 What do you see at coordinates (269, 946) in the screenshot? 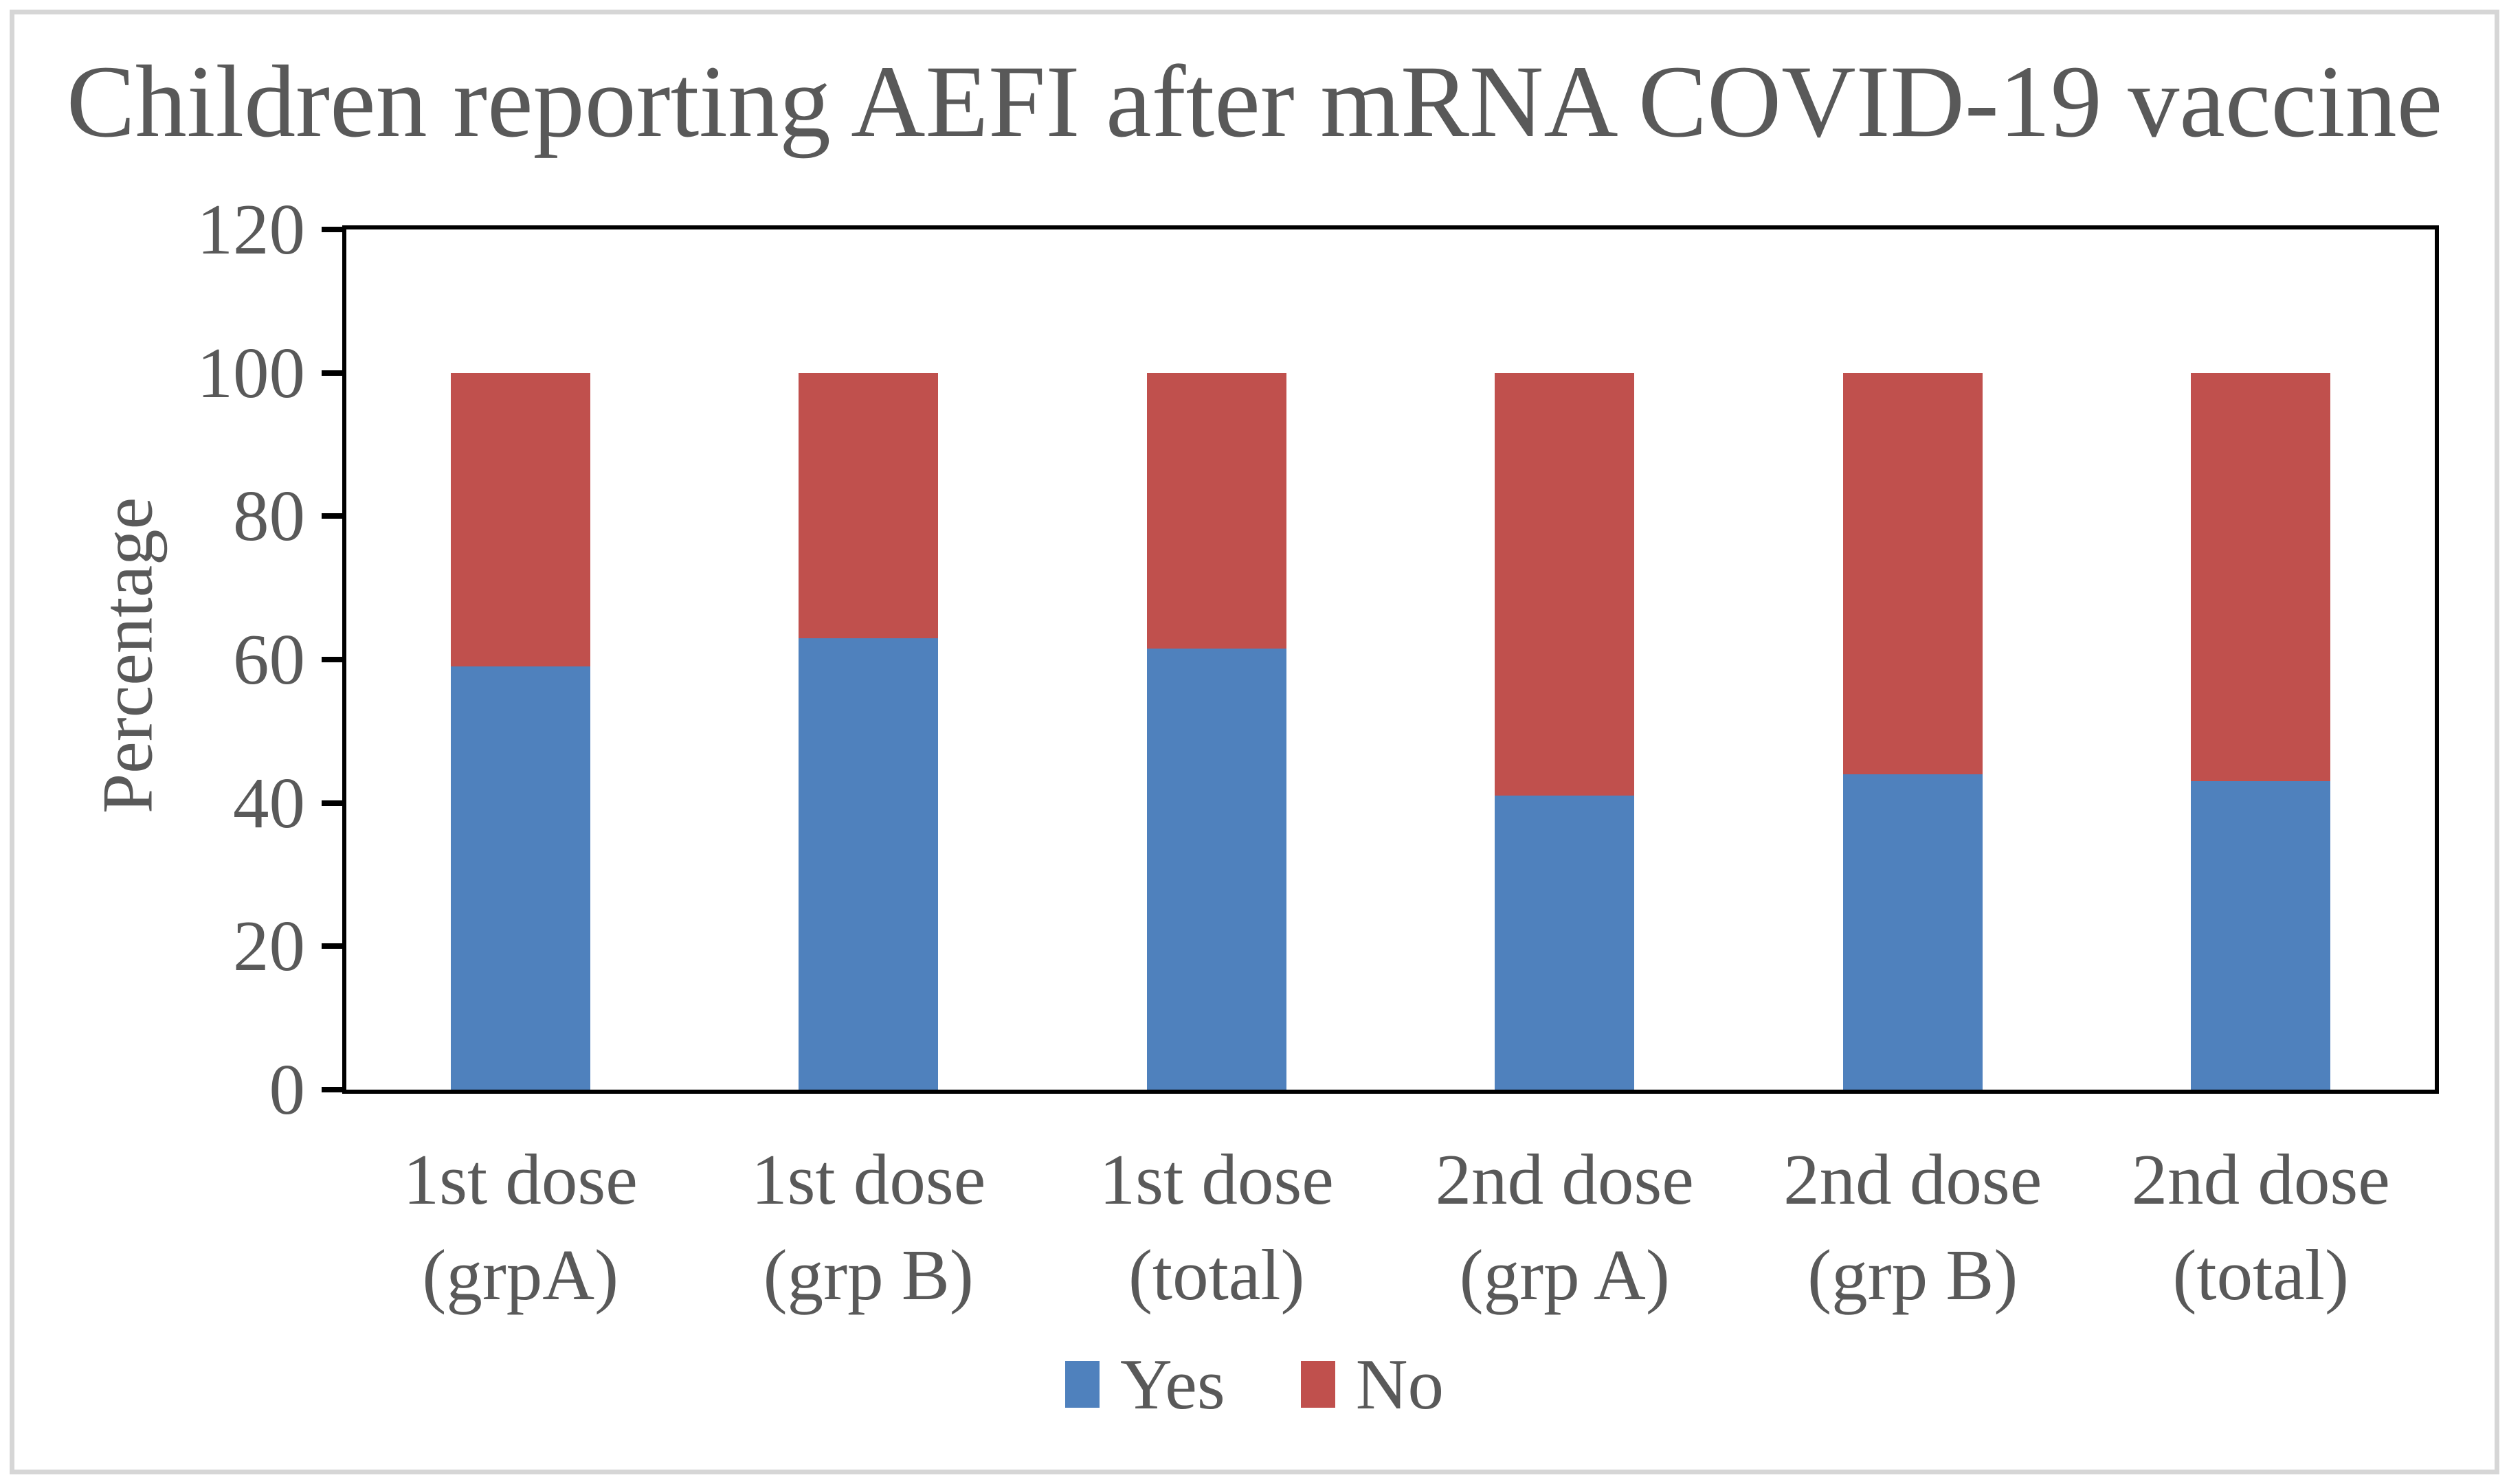
I see `y-tick-label: 20` at bounding box center [269, 946].